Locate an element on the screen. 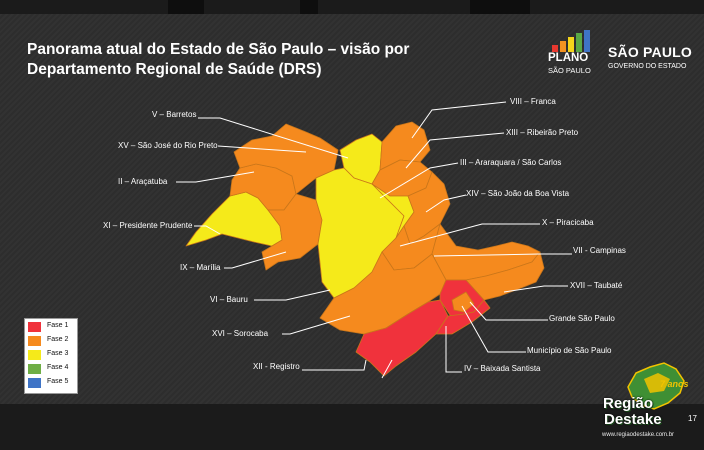  leader-r16 is located at coordinates (316, 325).